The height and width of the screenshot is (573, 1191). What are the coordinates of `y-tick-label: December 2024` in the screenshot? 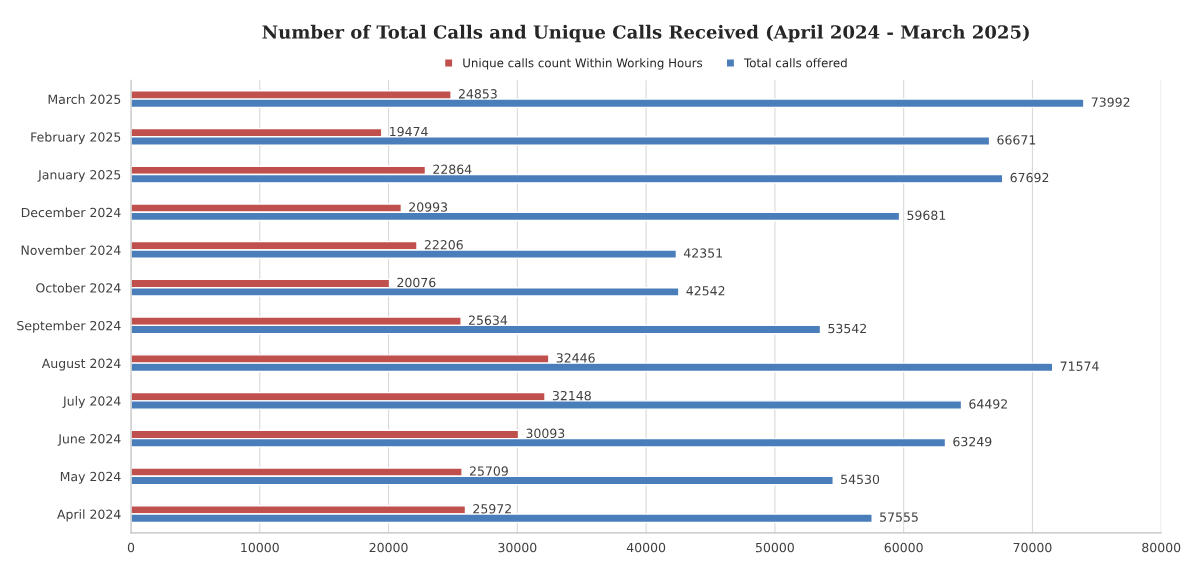 It's located at (71, 212).